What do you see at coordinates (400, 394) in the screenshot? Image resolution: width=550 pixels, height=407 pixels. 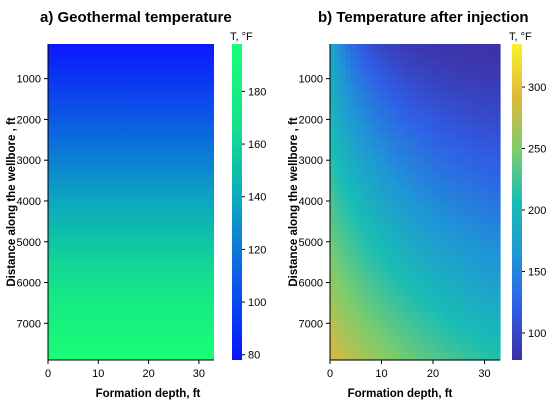 I see `panel-b-x-label: Formation depth, ft` at bounding box center [400, 394].